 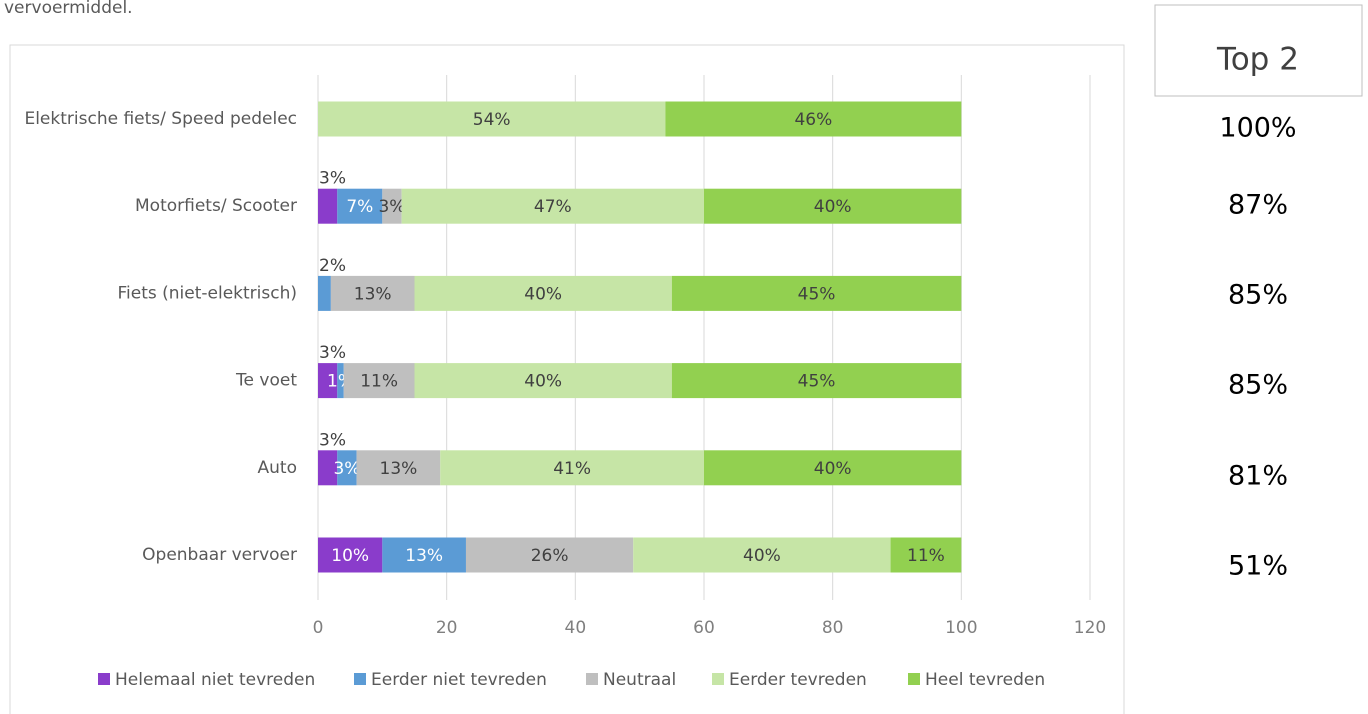 I want to click on y-tick-label: Fiets (niet-elektrisch), so click(x=207, y=293).